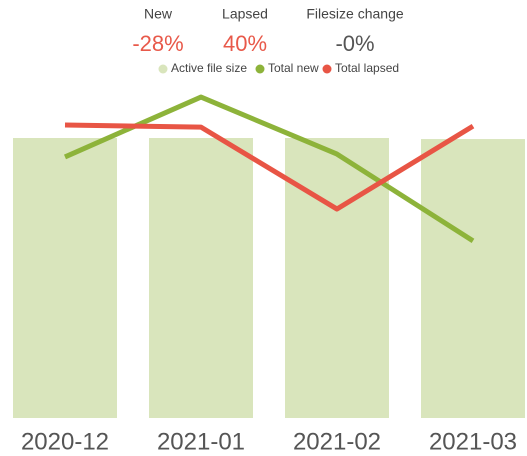 This screenshot has width=527, height=456. What do you see at coordinates (201, 441) in the screenshot?
I see `x-tick-label: 2021-01` at bounding box center [201, 441].